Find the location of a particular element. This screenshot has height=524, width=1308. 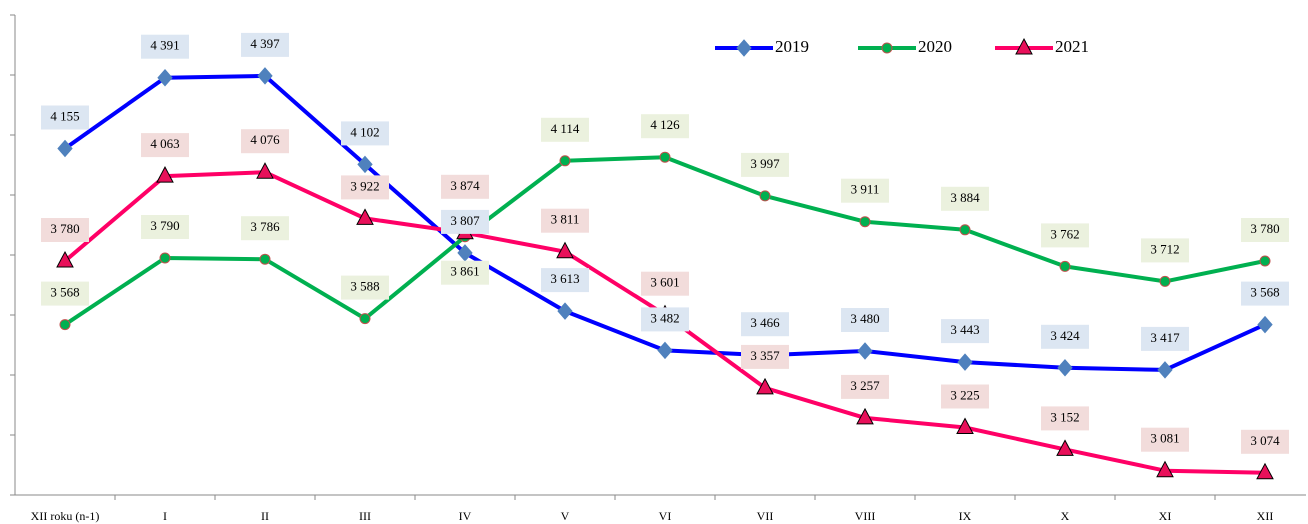

data-label: 3 443 is located at coordinates (964, 329).